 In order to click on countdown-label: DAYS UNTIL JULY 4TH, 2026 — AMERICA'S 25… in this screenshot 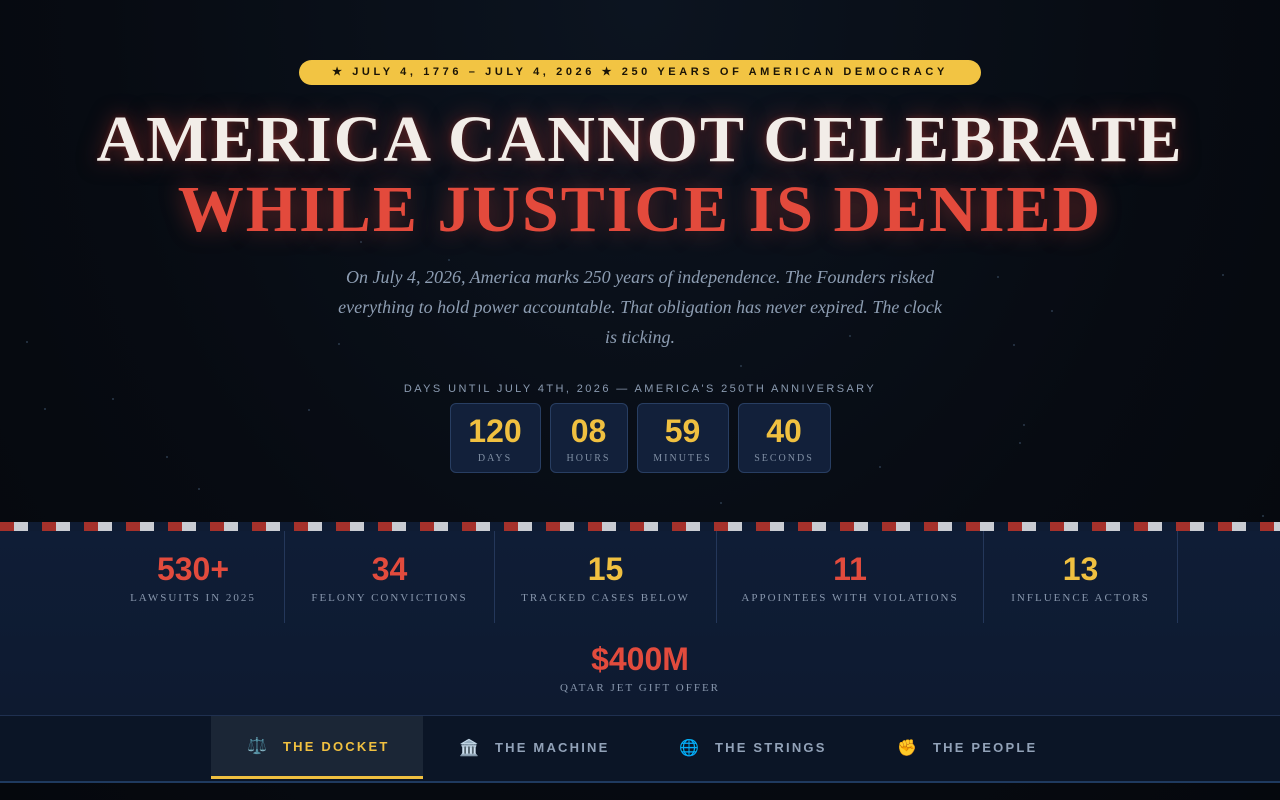, I will do `click(640, 389)`.